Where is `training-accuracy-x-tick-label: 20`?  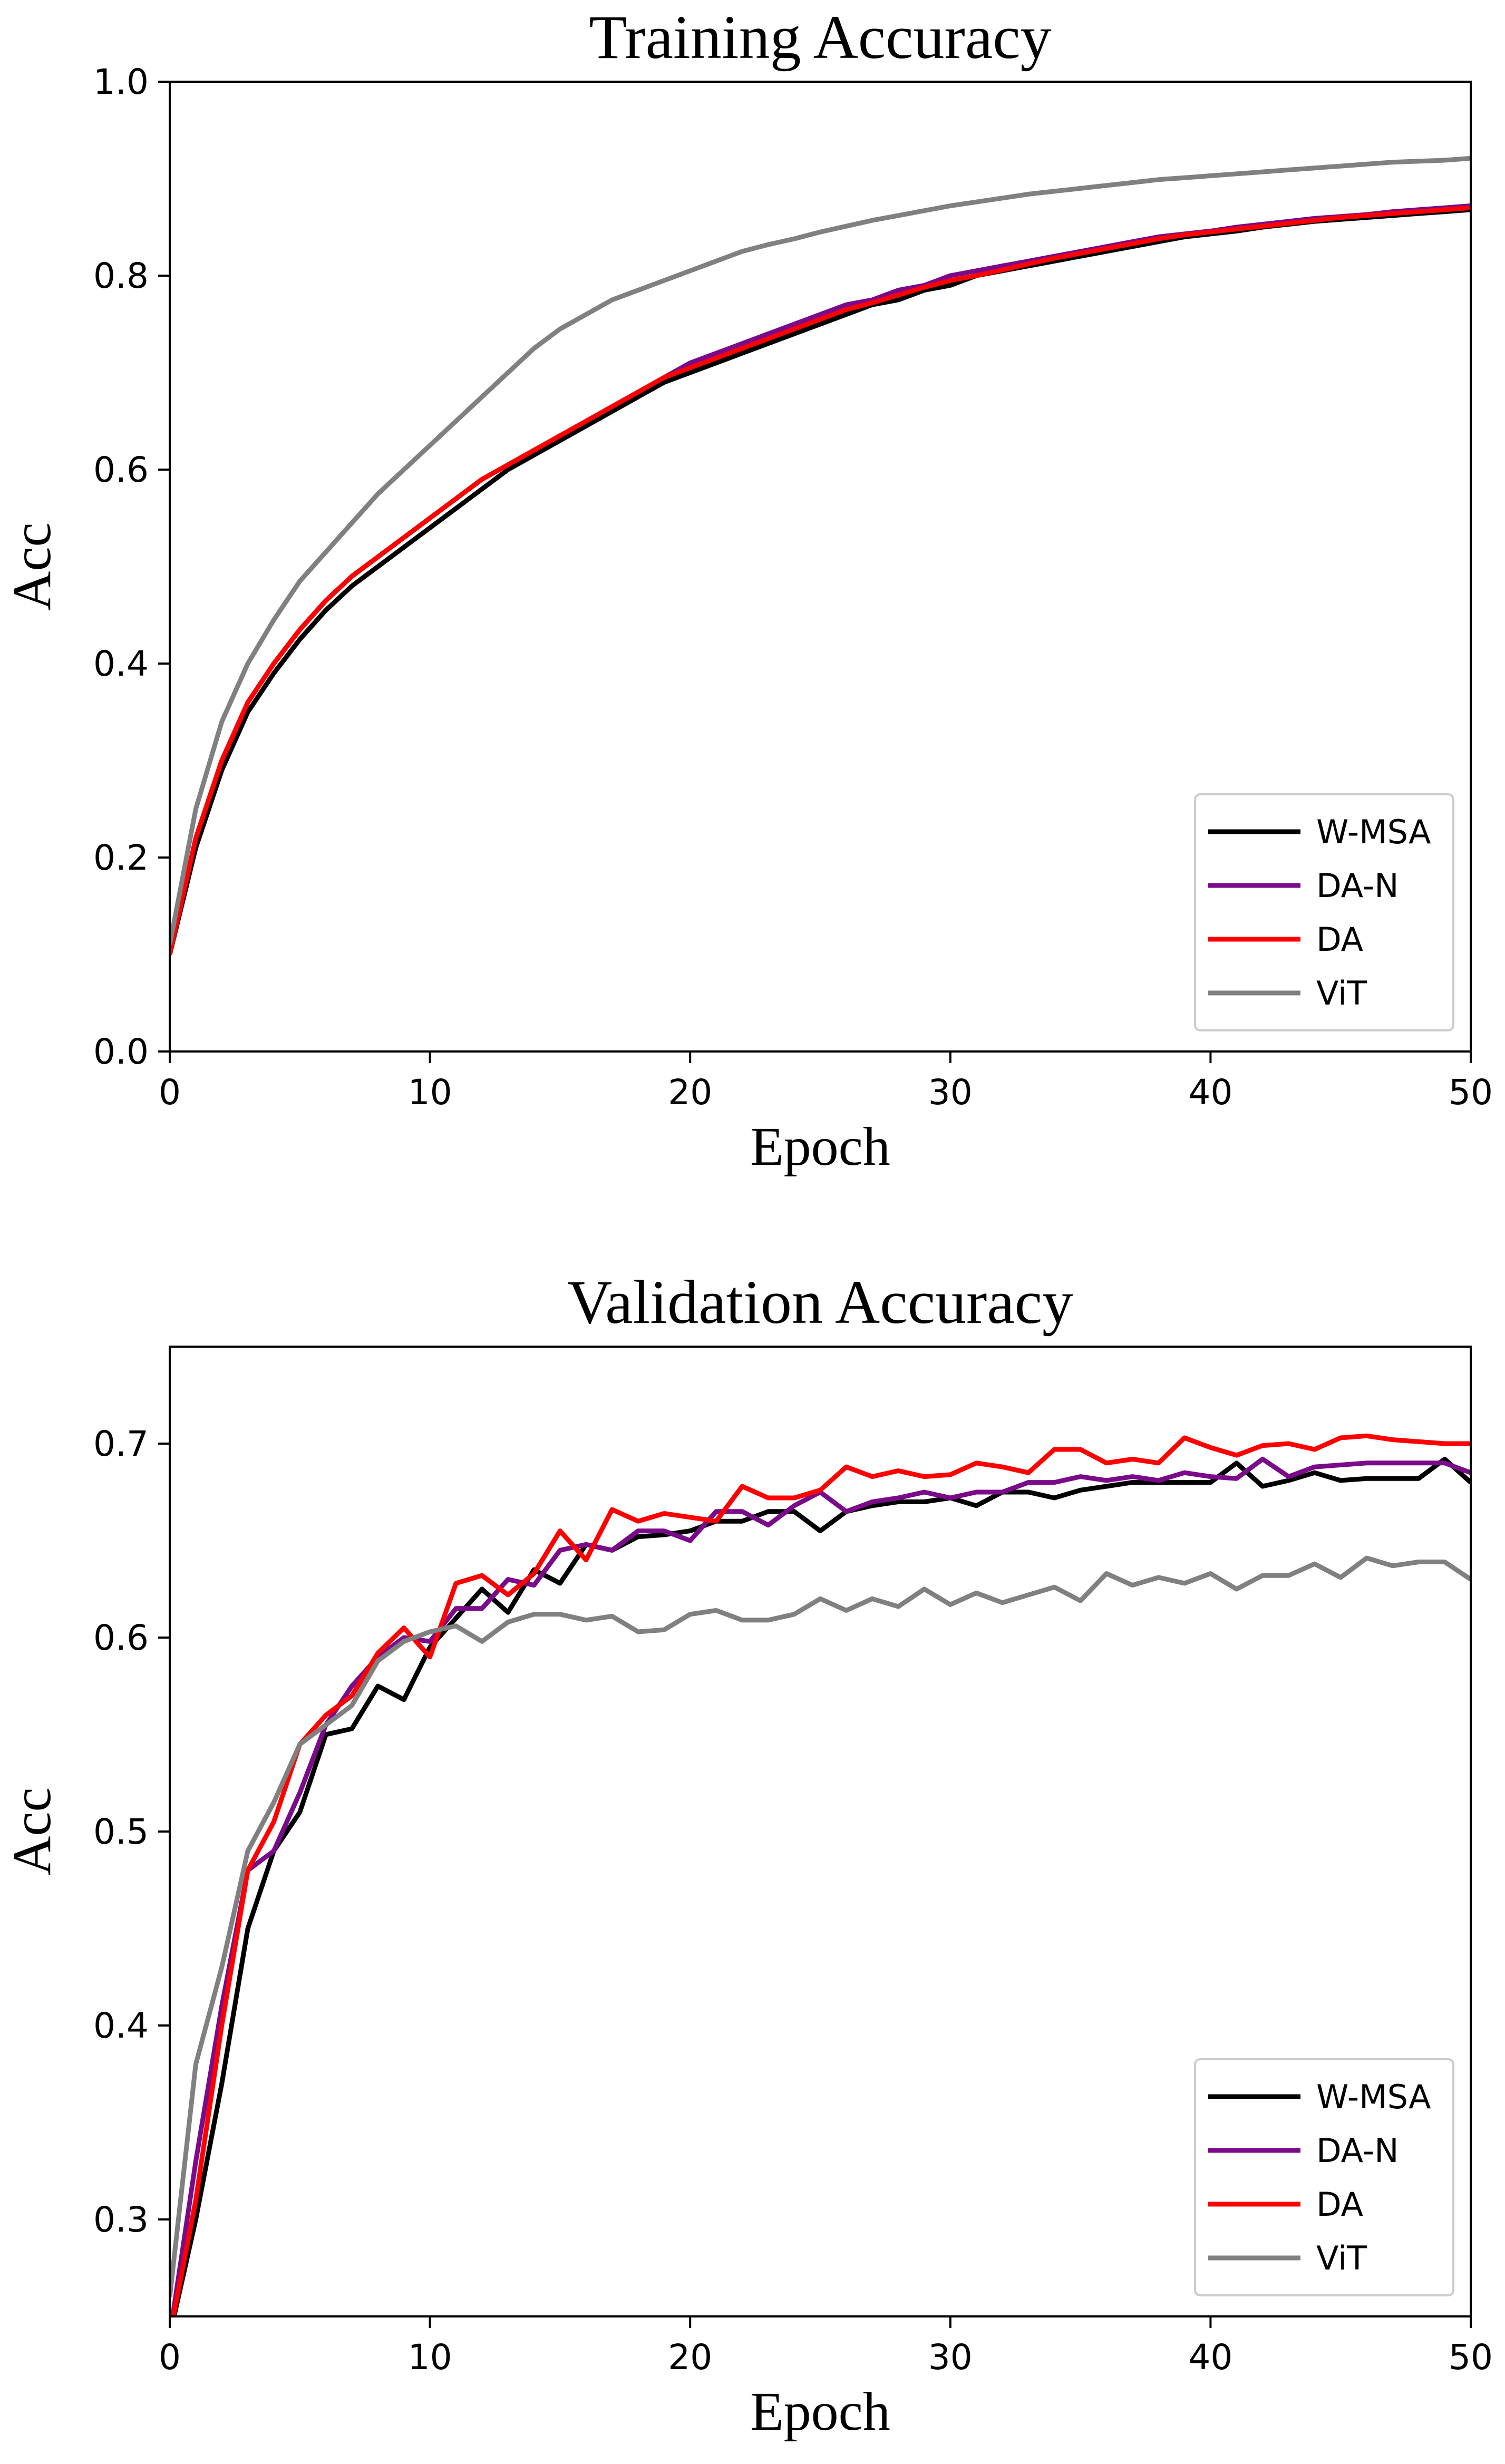
training-accuracy-x-tick-label: 20 is located at coordinates (690, 1092).